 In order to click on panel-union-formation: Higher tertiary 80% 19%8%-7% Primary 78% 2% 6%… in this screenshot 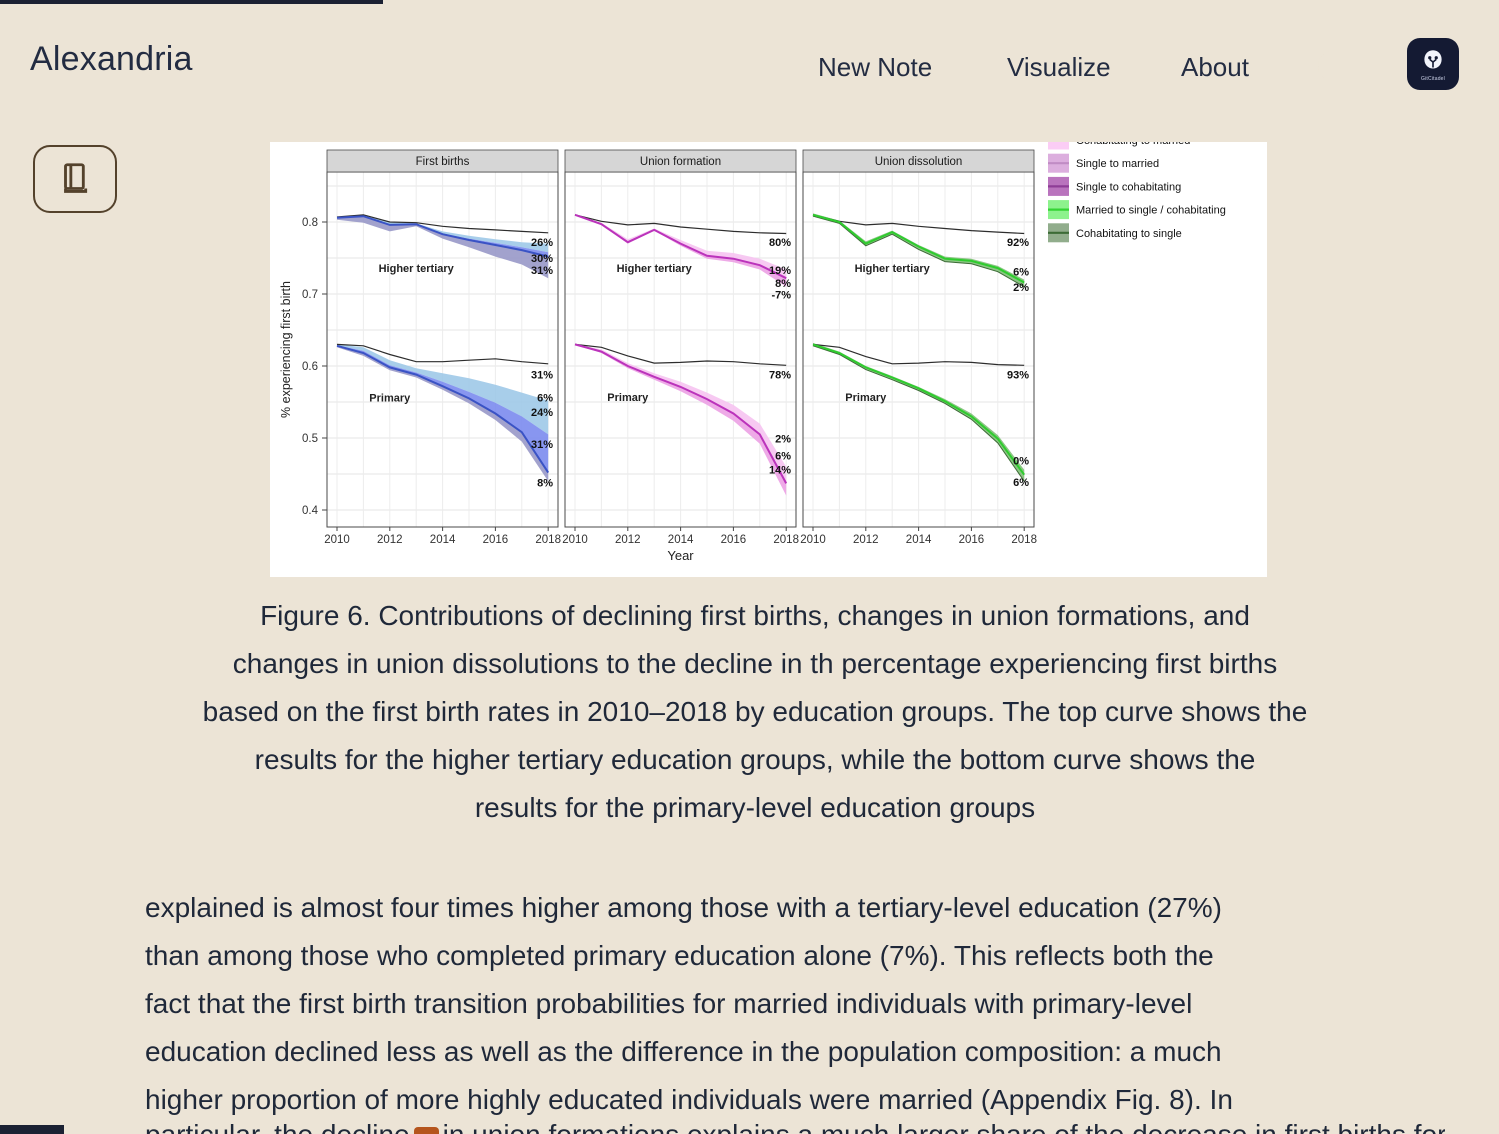, I will do `click(680, 347)`.